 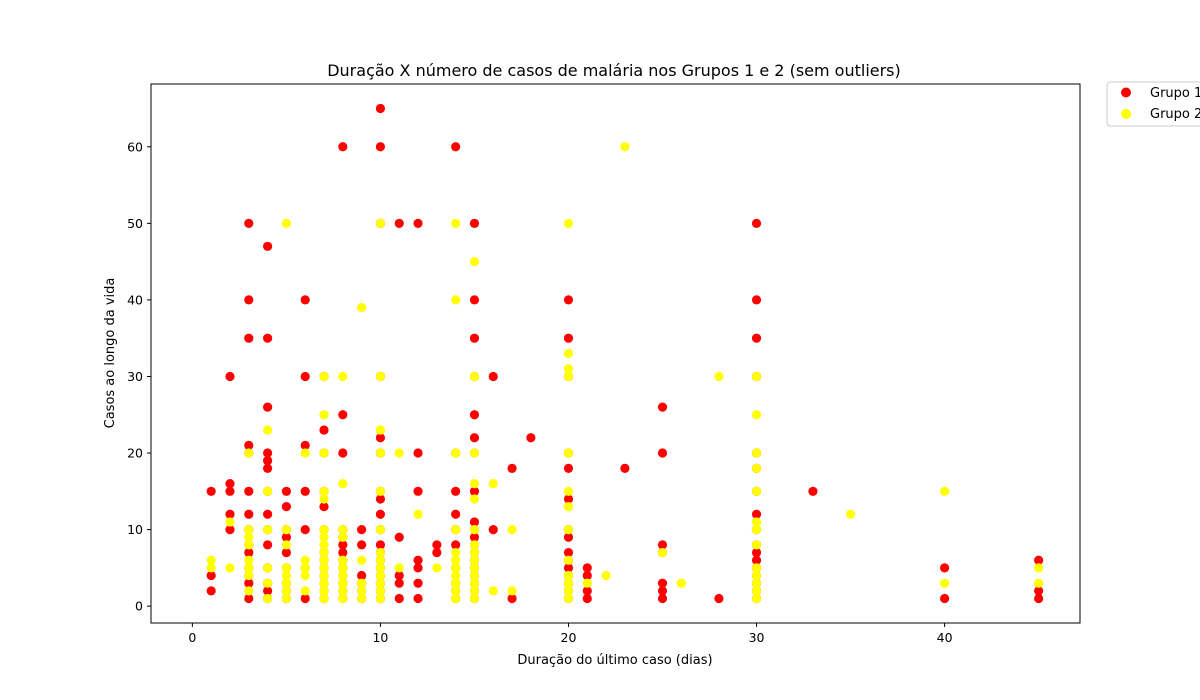 I want to click on x-tick-label: 30, so click(x=757, y=637).